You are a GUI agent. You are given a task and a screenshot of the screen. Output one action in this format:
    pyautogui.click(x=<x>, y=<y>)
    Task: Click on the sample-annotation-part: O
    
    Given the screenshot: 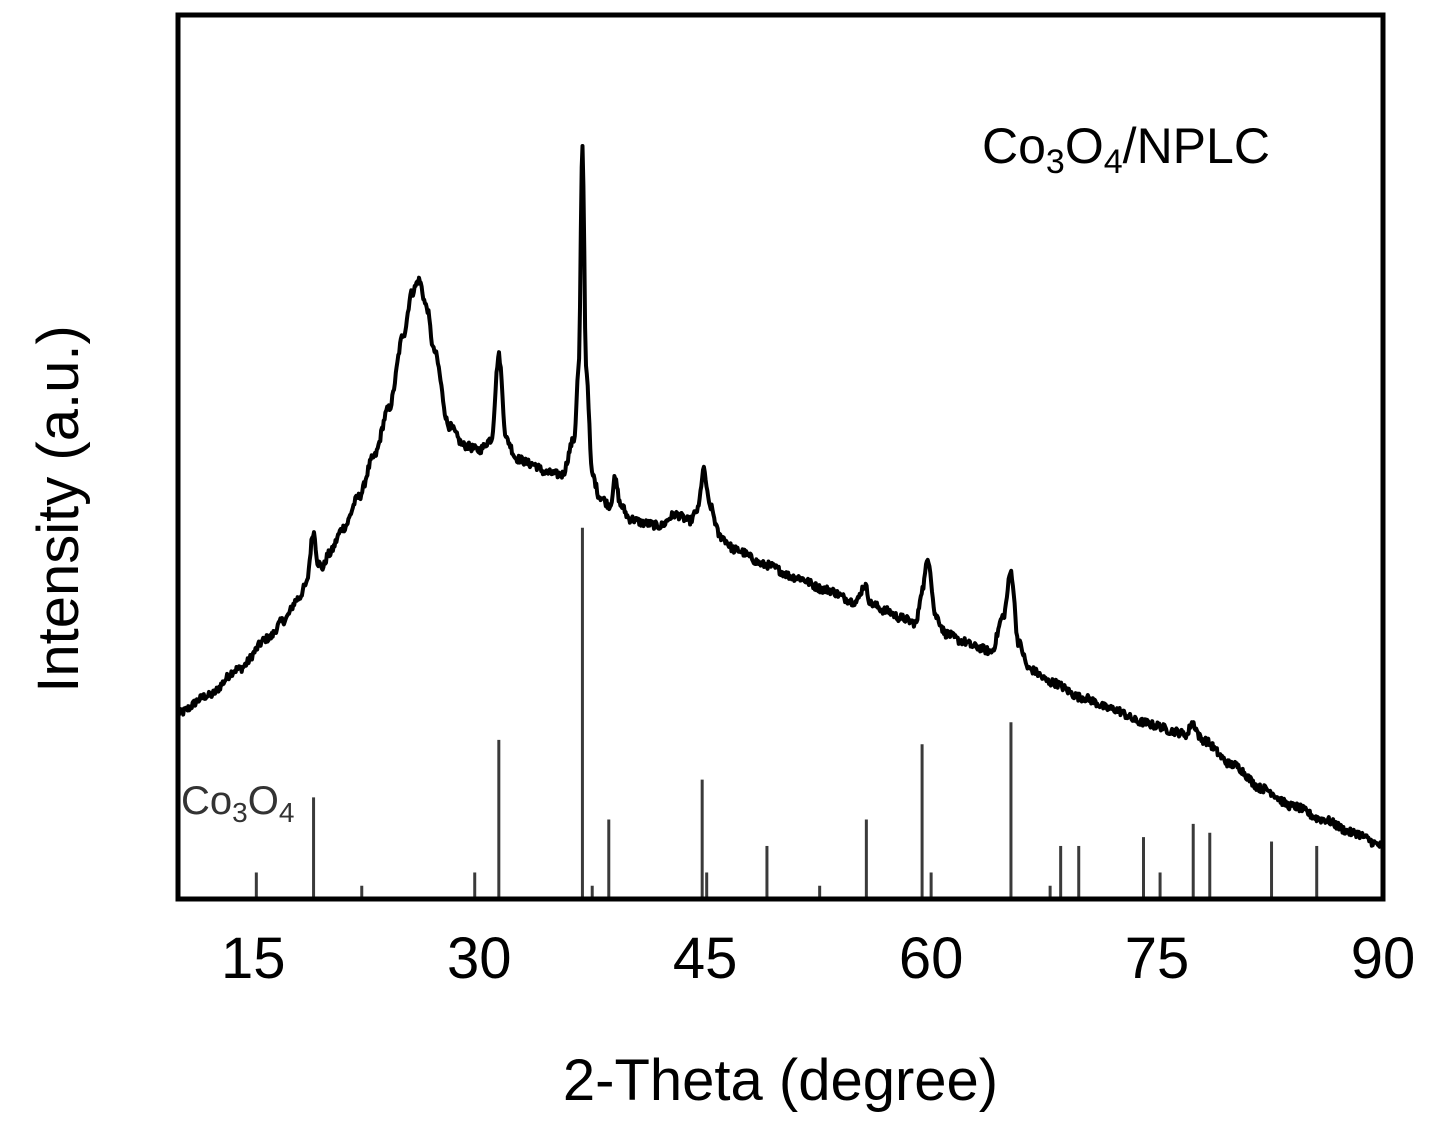 What is the action you would take?
    pyautogui.click(x=1084, y=146)
    